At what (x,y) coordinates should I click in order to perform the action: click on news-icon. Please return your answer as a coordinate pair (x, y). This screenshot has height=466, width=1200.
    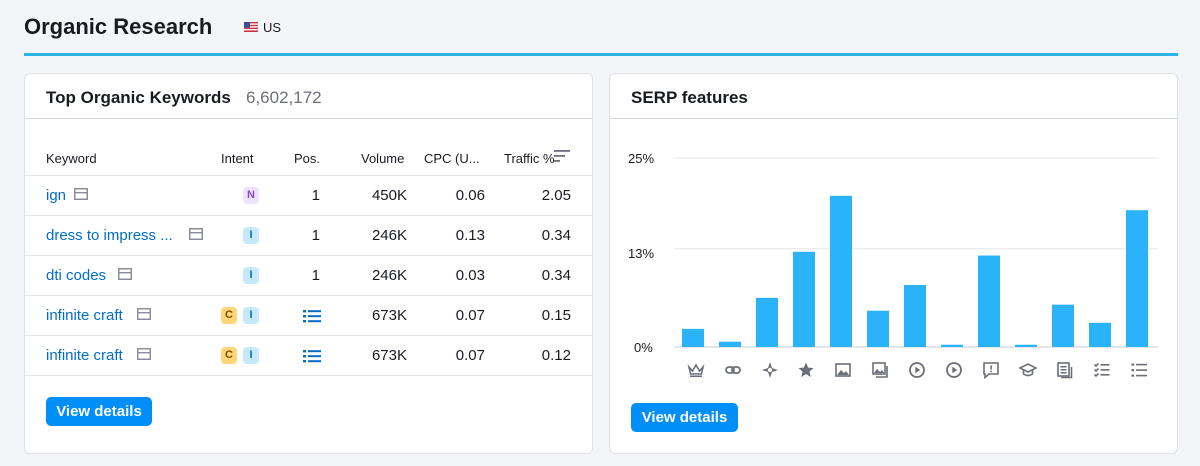
    Looking at the image, I should click on (1065, 370).